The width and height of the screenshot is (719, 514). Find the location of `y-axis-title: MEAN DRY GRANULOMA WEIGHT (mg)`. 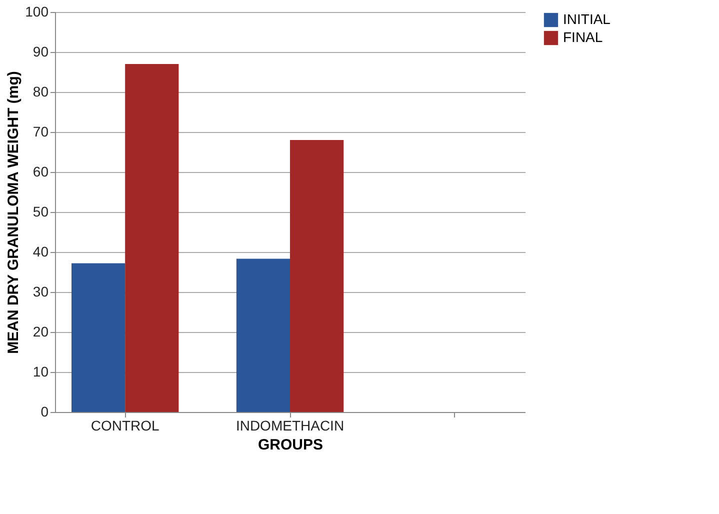

y-axis-title: MEAN DRY GRANULOMA WEIGHT (mg) is located at coordinates (13, 212).